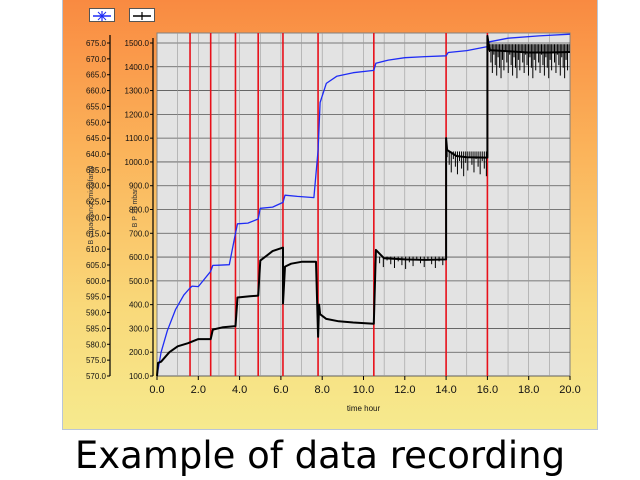 The width and height of the screenshot is (640, 480). I want to click on outer-y-tick-label: 625.0, so click(96, 202).